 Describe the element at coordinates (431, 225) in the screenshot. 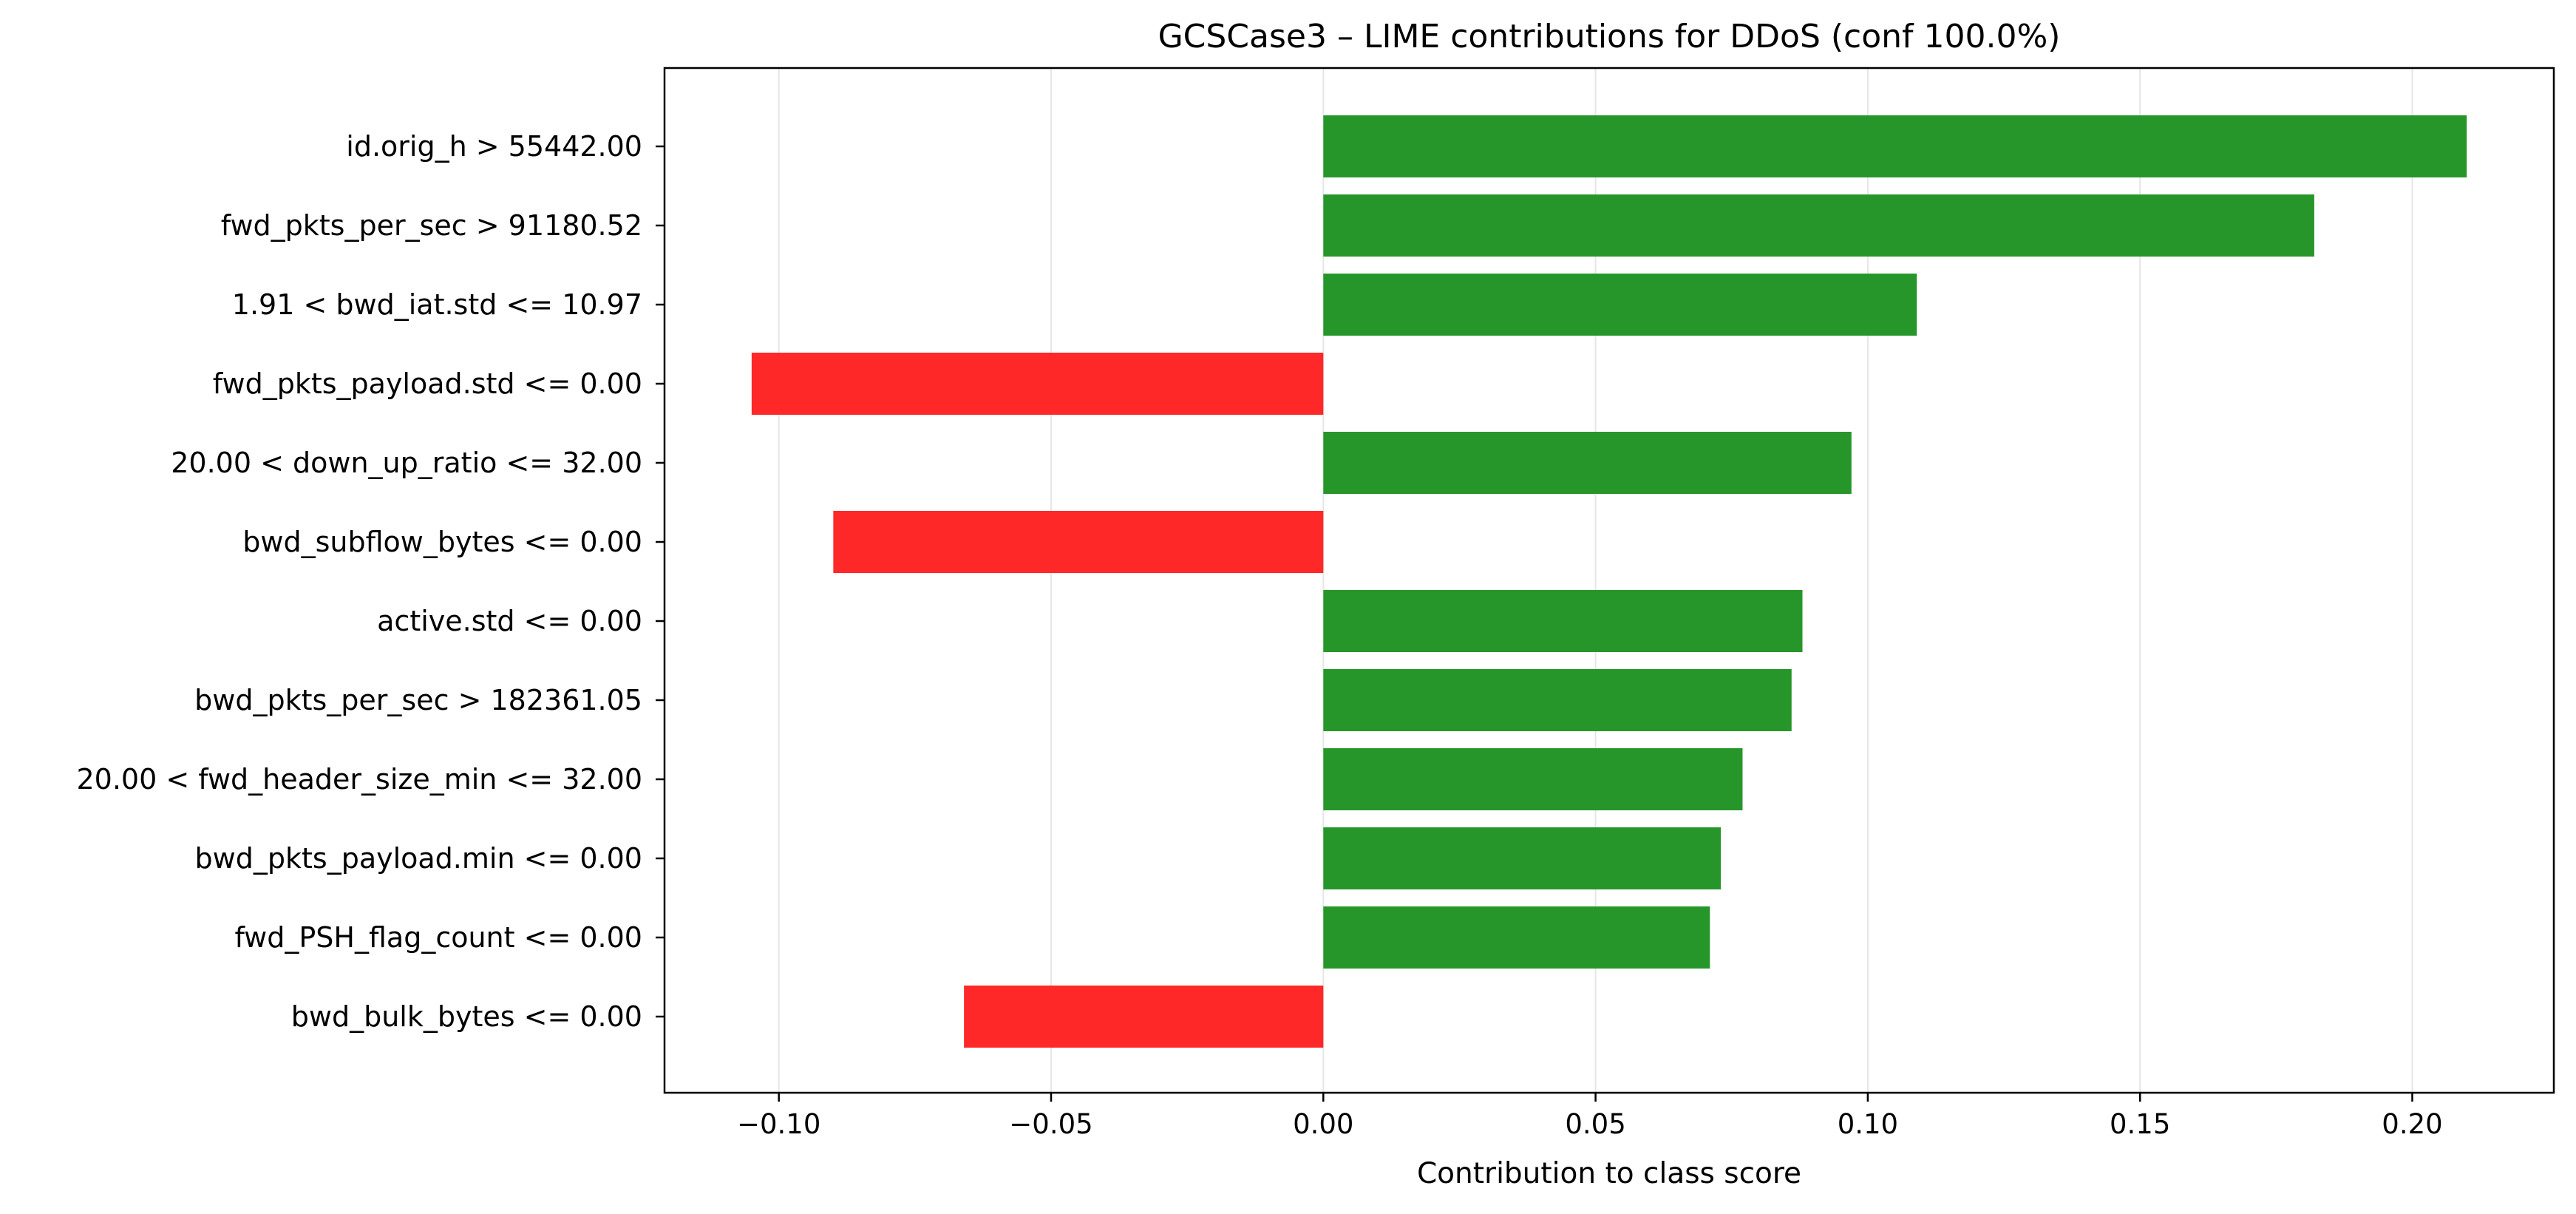

I see `y-tick-label: fwd_pkts_per_sec > 91180.52` at that location.